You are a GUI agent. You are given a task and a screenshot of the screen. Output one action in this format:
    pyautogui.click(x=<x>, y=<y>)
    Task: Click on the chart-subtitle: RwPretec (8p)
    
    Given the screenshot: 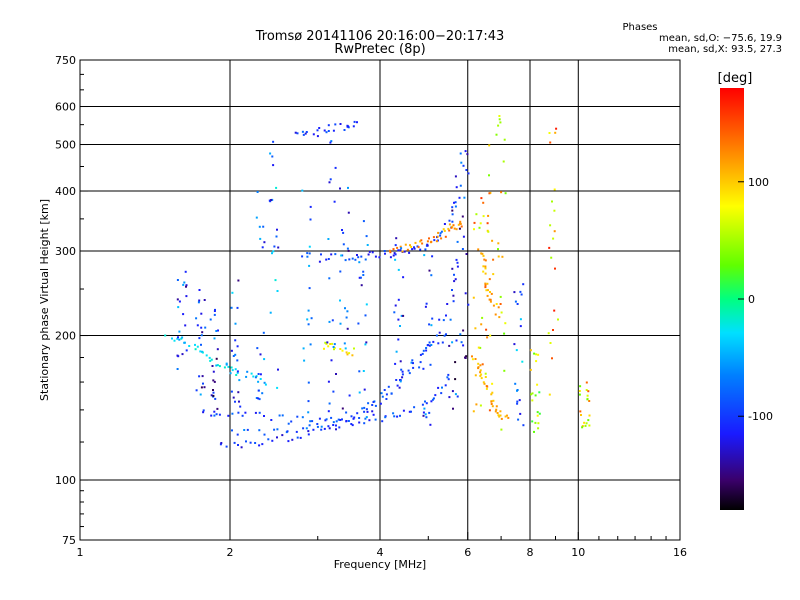 What is the action you would take?
    pyautogui.click(x=379, y=49)
    